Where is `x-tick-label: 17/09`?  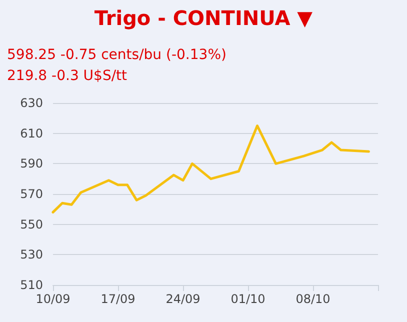 x-tick-label: 17/09 is located at coordinates (118, 299).